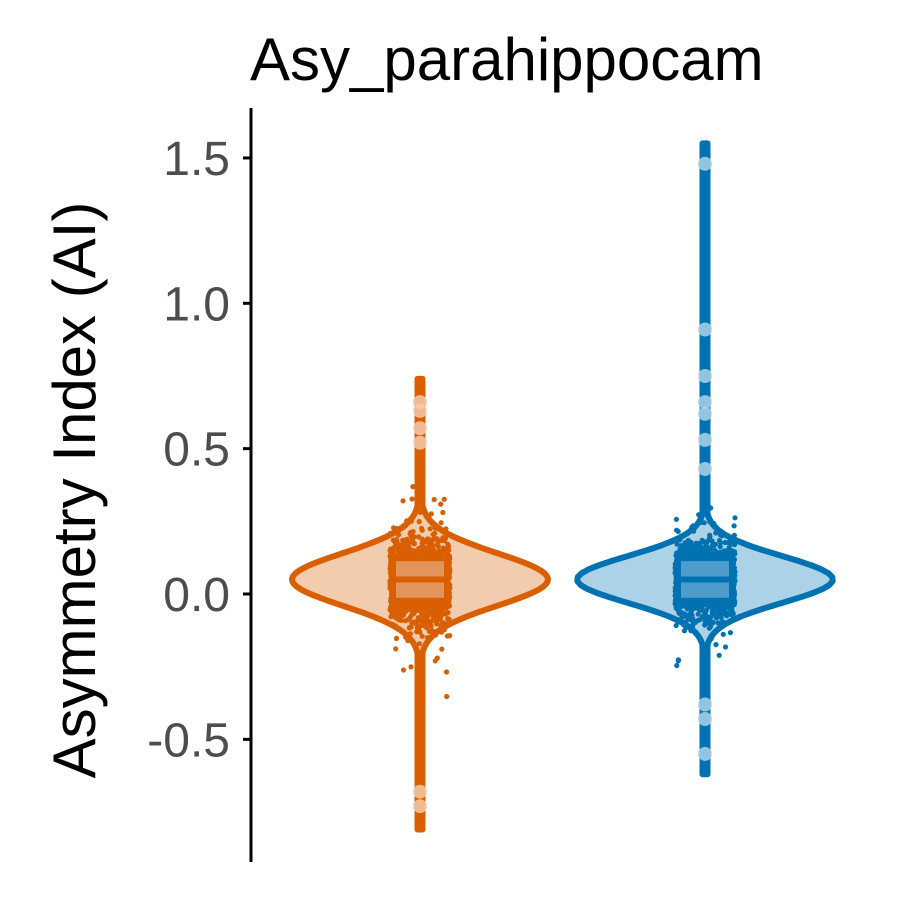 The height and width of the screenshot is (900, 900). What do you see at coordinates (196, 304) in the screenshot?
I see `y-tick-label: 1.0` at bounding box center [196, 304].